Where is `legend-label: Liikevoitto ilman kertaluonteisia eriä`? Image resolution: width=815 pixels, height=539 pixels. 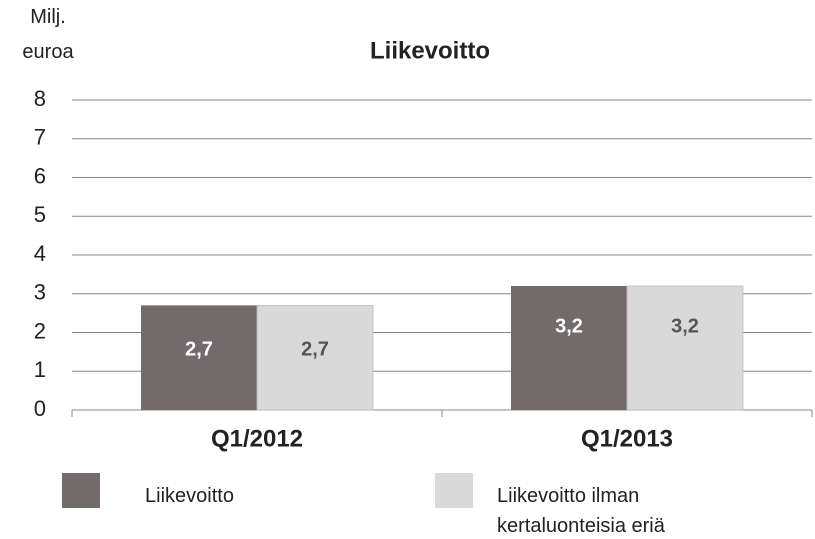 legend-label: Liikevoitto ilman kertaluonteisia eriä is located at coordinates (581, 511).